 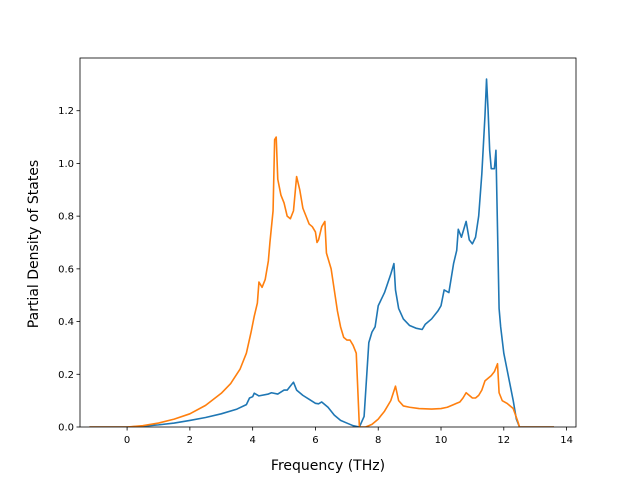 I want to click on y-tick-label: 0.4, so click(x=66, y=322).